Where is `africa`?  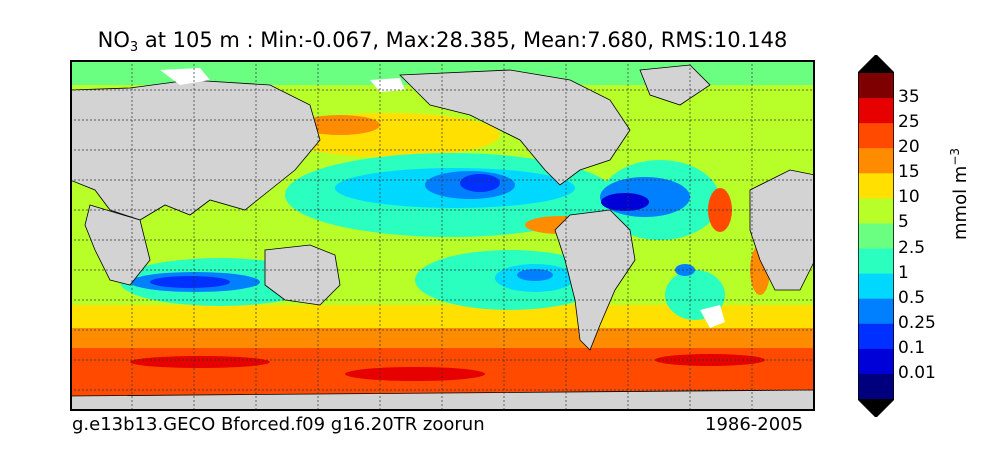 africa is located at coordinates (117, 245).